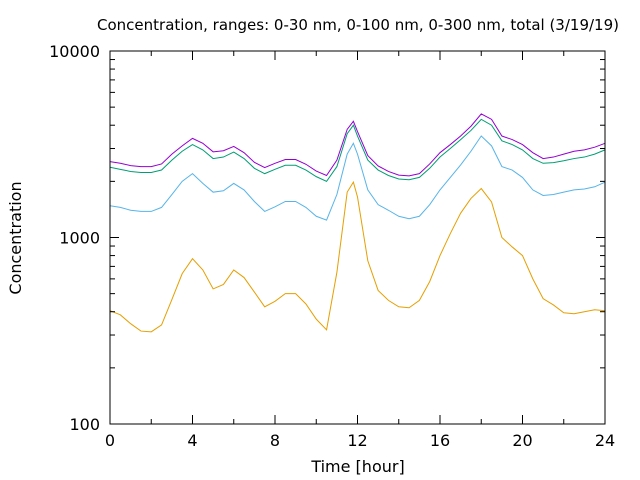 The width and height of the screenshot is (640, 480). Describe the element at coordinates (440, 440) in the screenshot. I see `x-tick-label: 16` at that location.